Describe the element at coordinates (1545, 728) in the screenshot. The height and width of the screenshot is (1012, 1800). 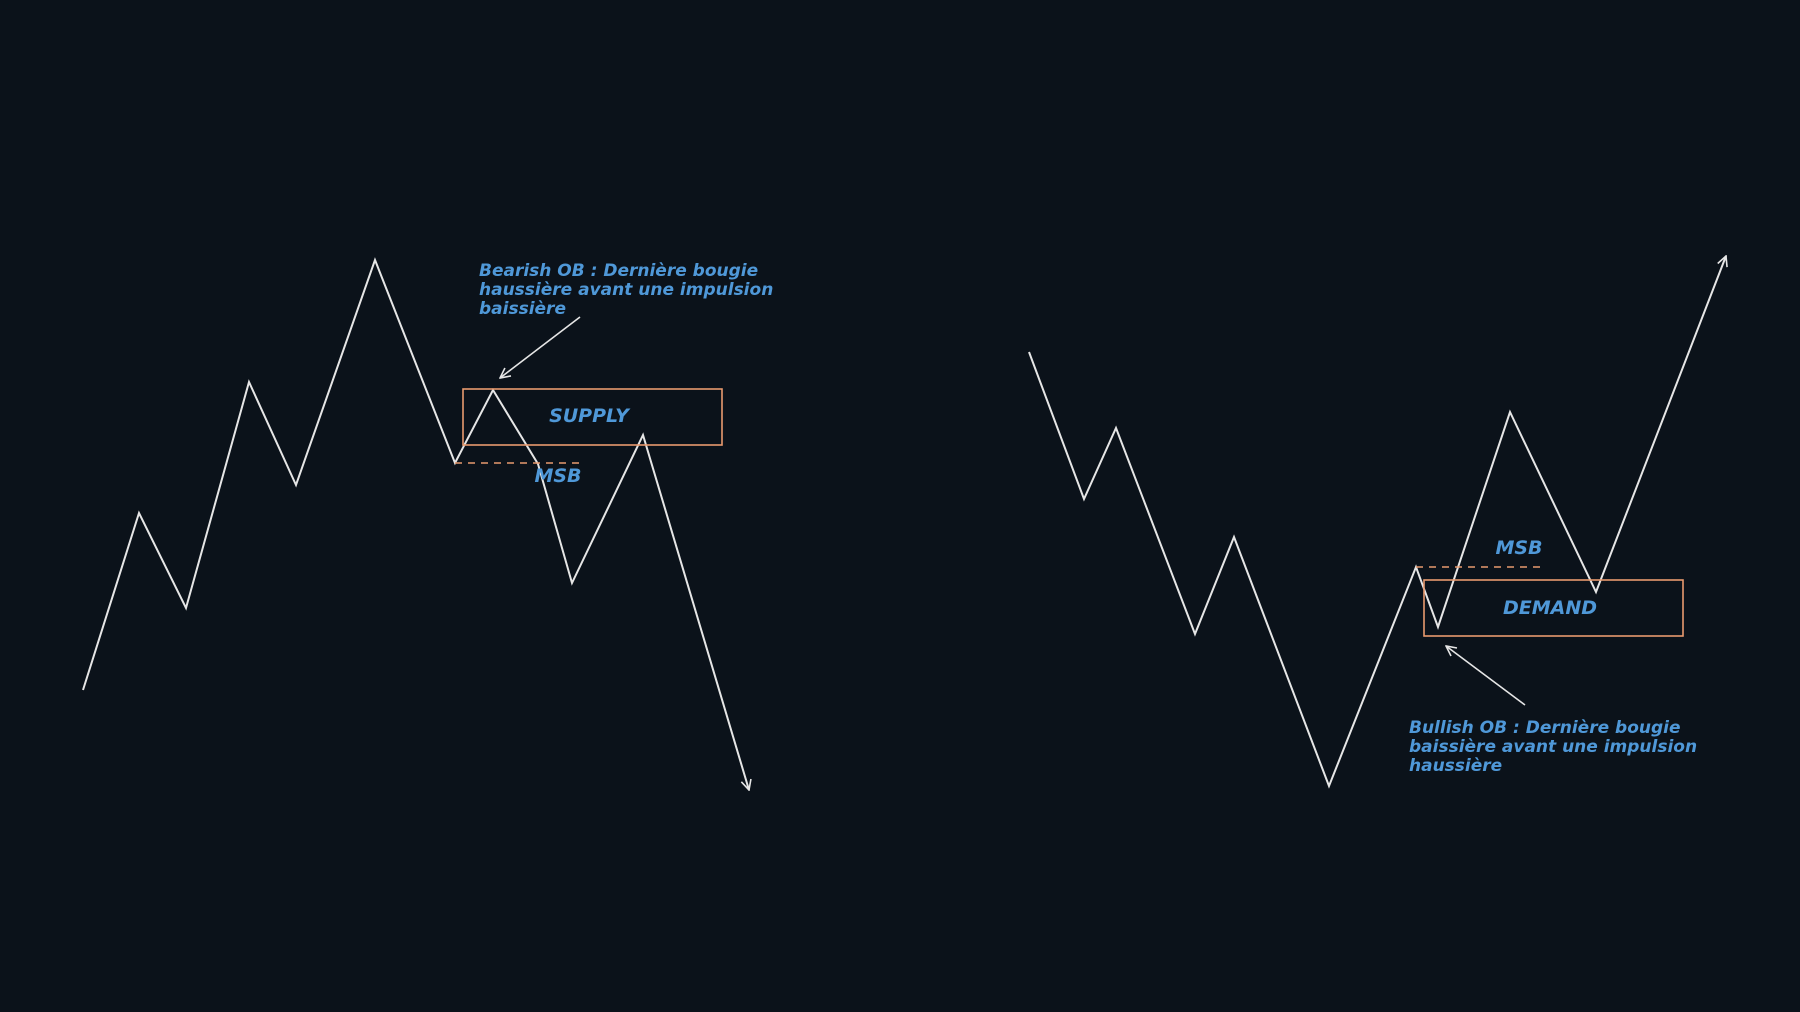
I see `bullish-ob-note-line-1: Bullish OB : Dernière bougie` at that location.